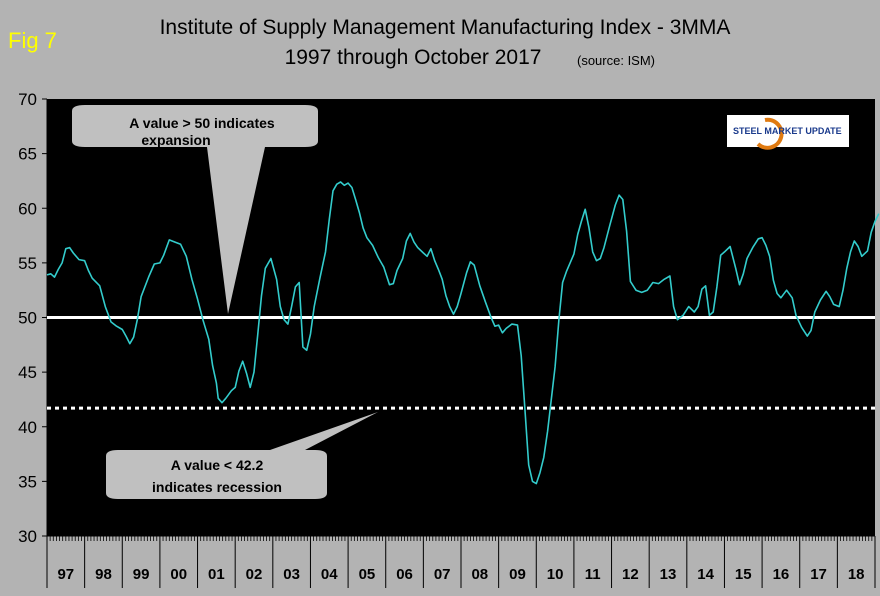  Describe the element at coordinates (461, 363) in the screenshot. I see `reference-lines` at that location.